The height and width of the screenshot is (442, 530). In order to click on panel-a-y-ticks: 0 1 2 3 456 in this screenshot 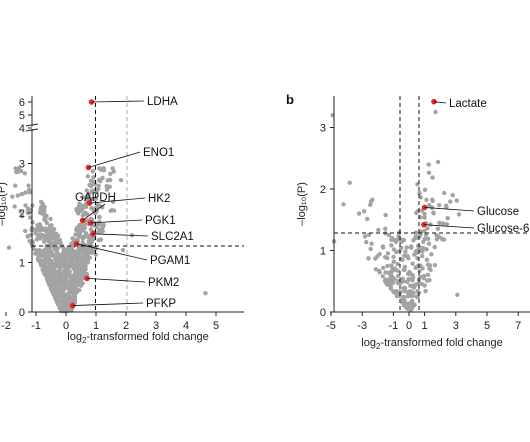, I will do `click(25, 208)`.